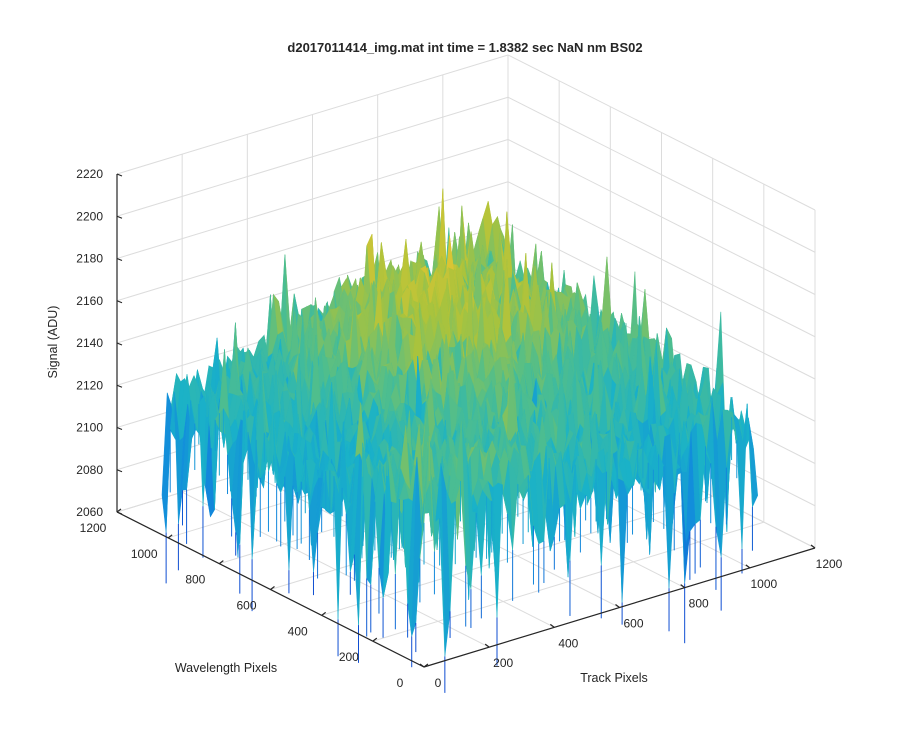 The image size is (900, 750). Describe the element at coordinates (89, 259) in the screenshot. I see `z-tick-label: 2180` at that location.